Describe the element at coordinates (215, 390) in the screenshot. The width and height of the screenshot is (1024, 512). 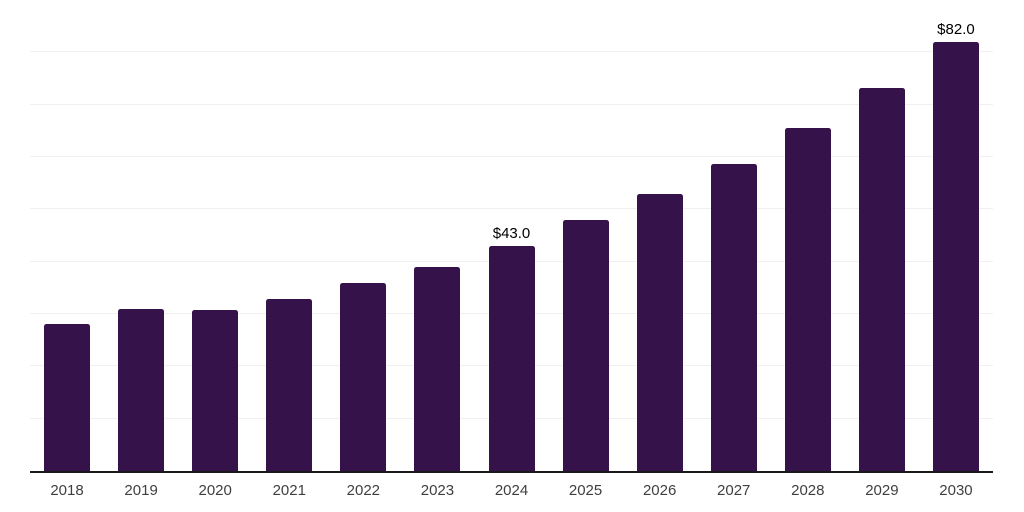
I see `bar-2020` at that location.